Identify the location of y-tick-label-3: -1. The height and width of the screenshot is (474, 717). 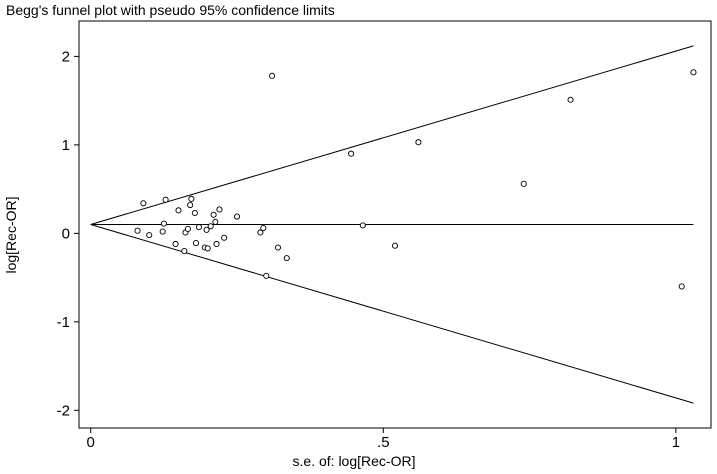
(63, 322).